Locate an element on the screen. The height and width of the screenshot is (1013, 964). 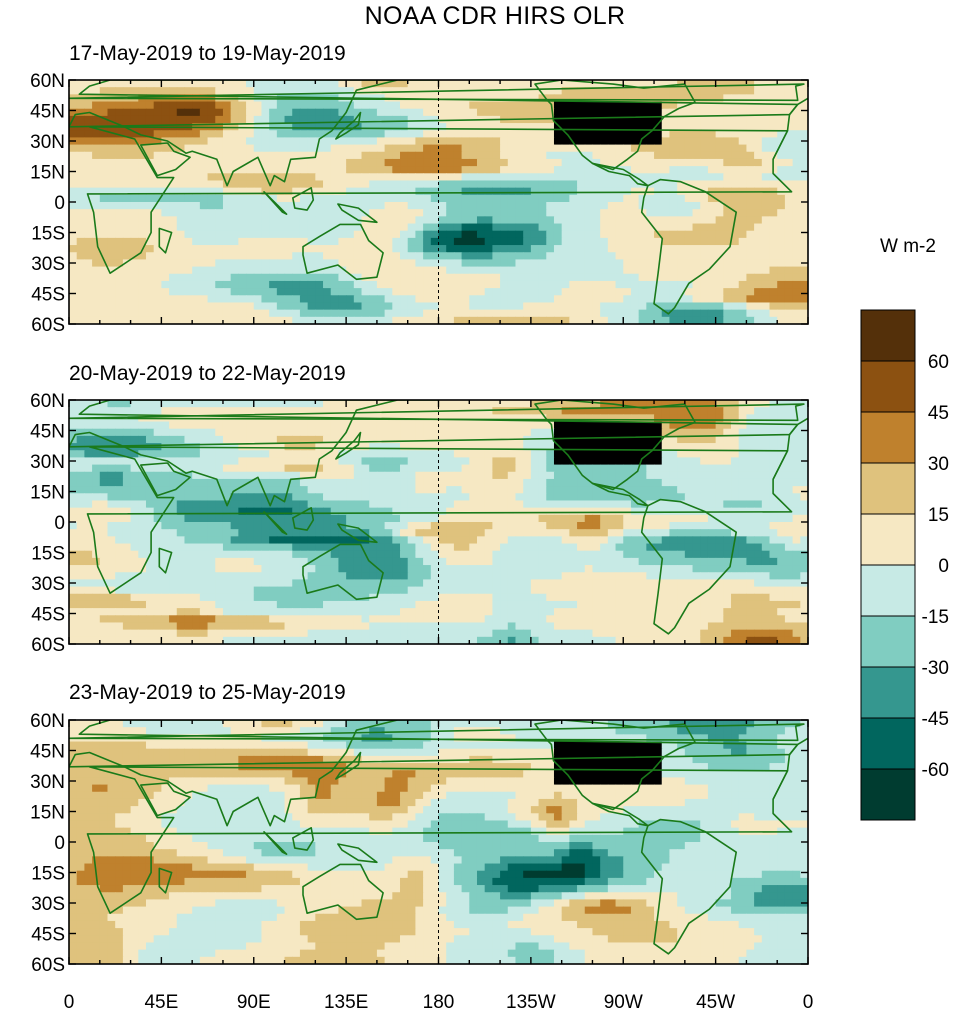
panel-2-title: 20-May-2019 to 22-May-2019 is located at coordinates (207, 373).